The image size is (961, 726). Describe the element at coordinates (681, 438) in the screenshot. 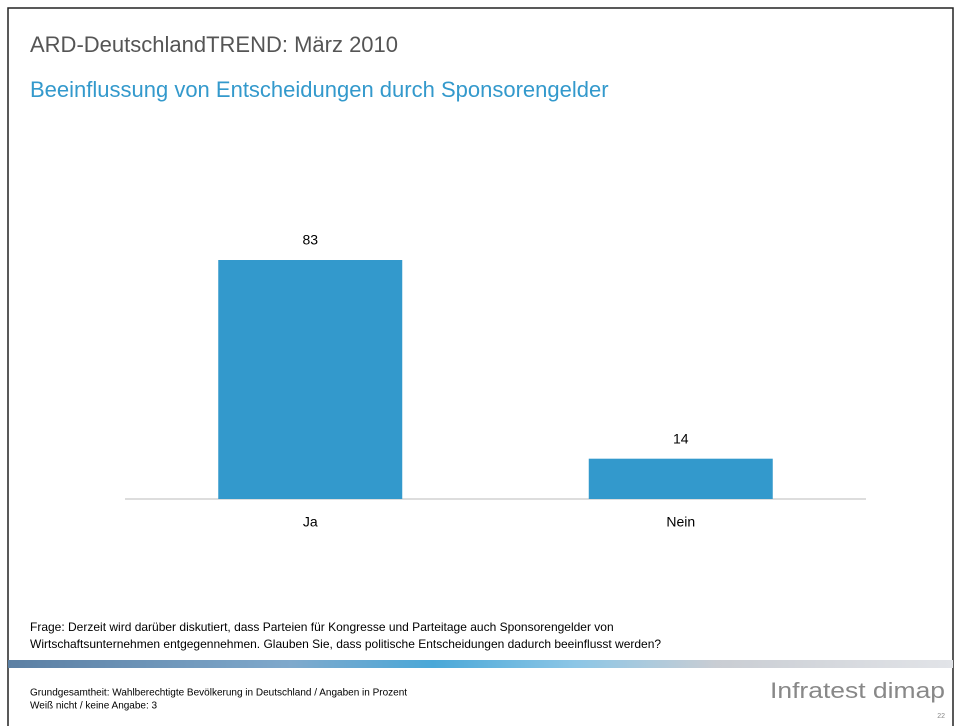

I see `value-label: 14` at that location.